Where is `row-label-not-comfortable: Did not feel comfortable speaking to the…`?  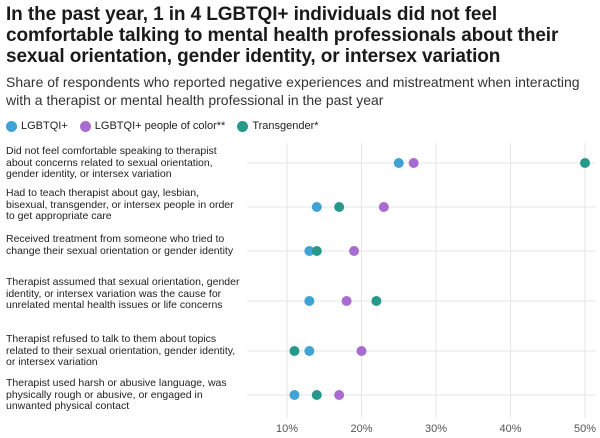
row-label-not-comfortable: Did not feel comfortable speaking to the… is located at coordinates (111, 163).